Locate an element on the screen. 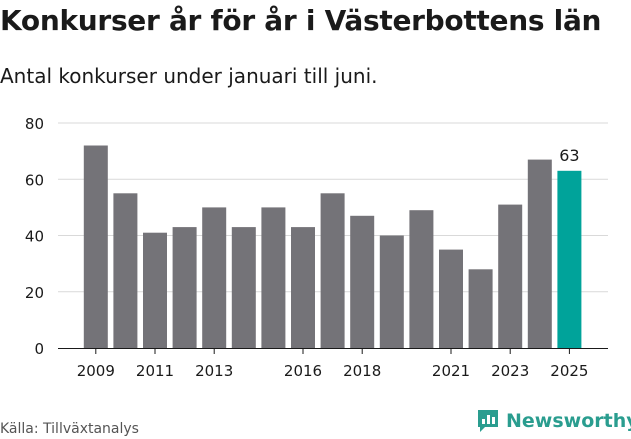  x-tick-label: 2016 is located at coordinates (303, 371).